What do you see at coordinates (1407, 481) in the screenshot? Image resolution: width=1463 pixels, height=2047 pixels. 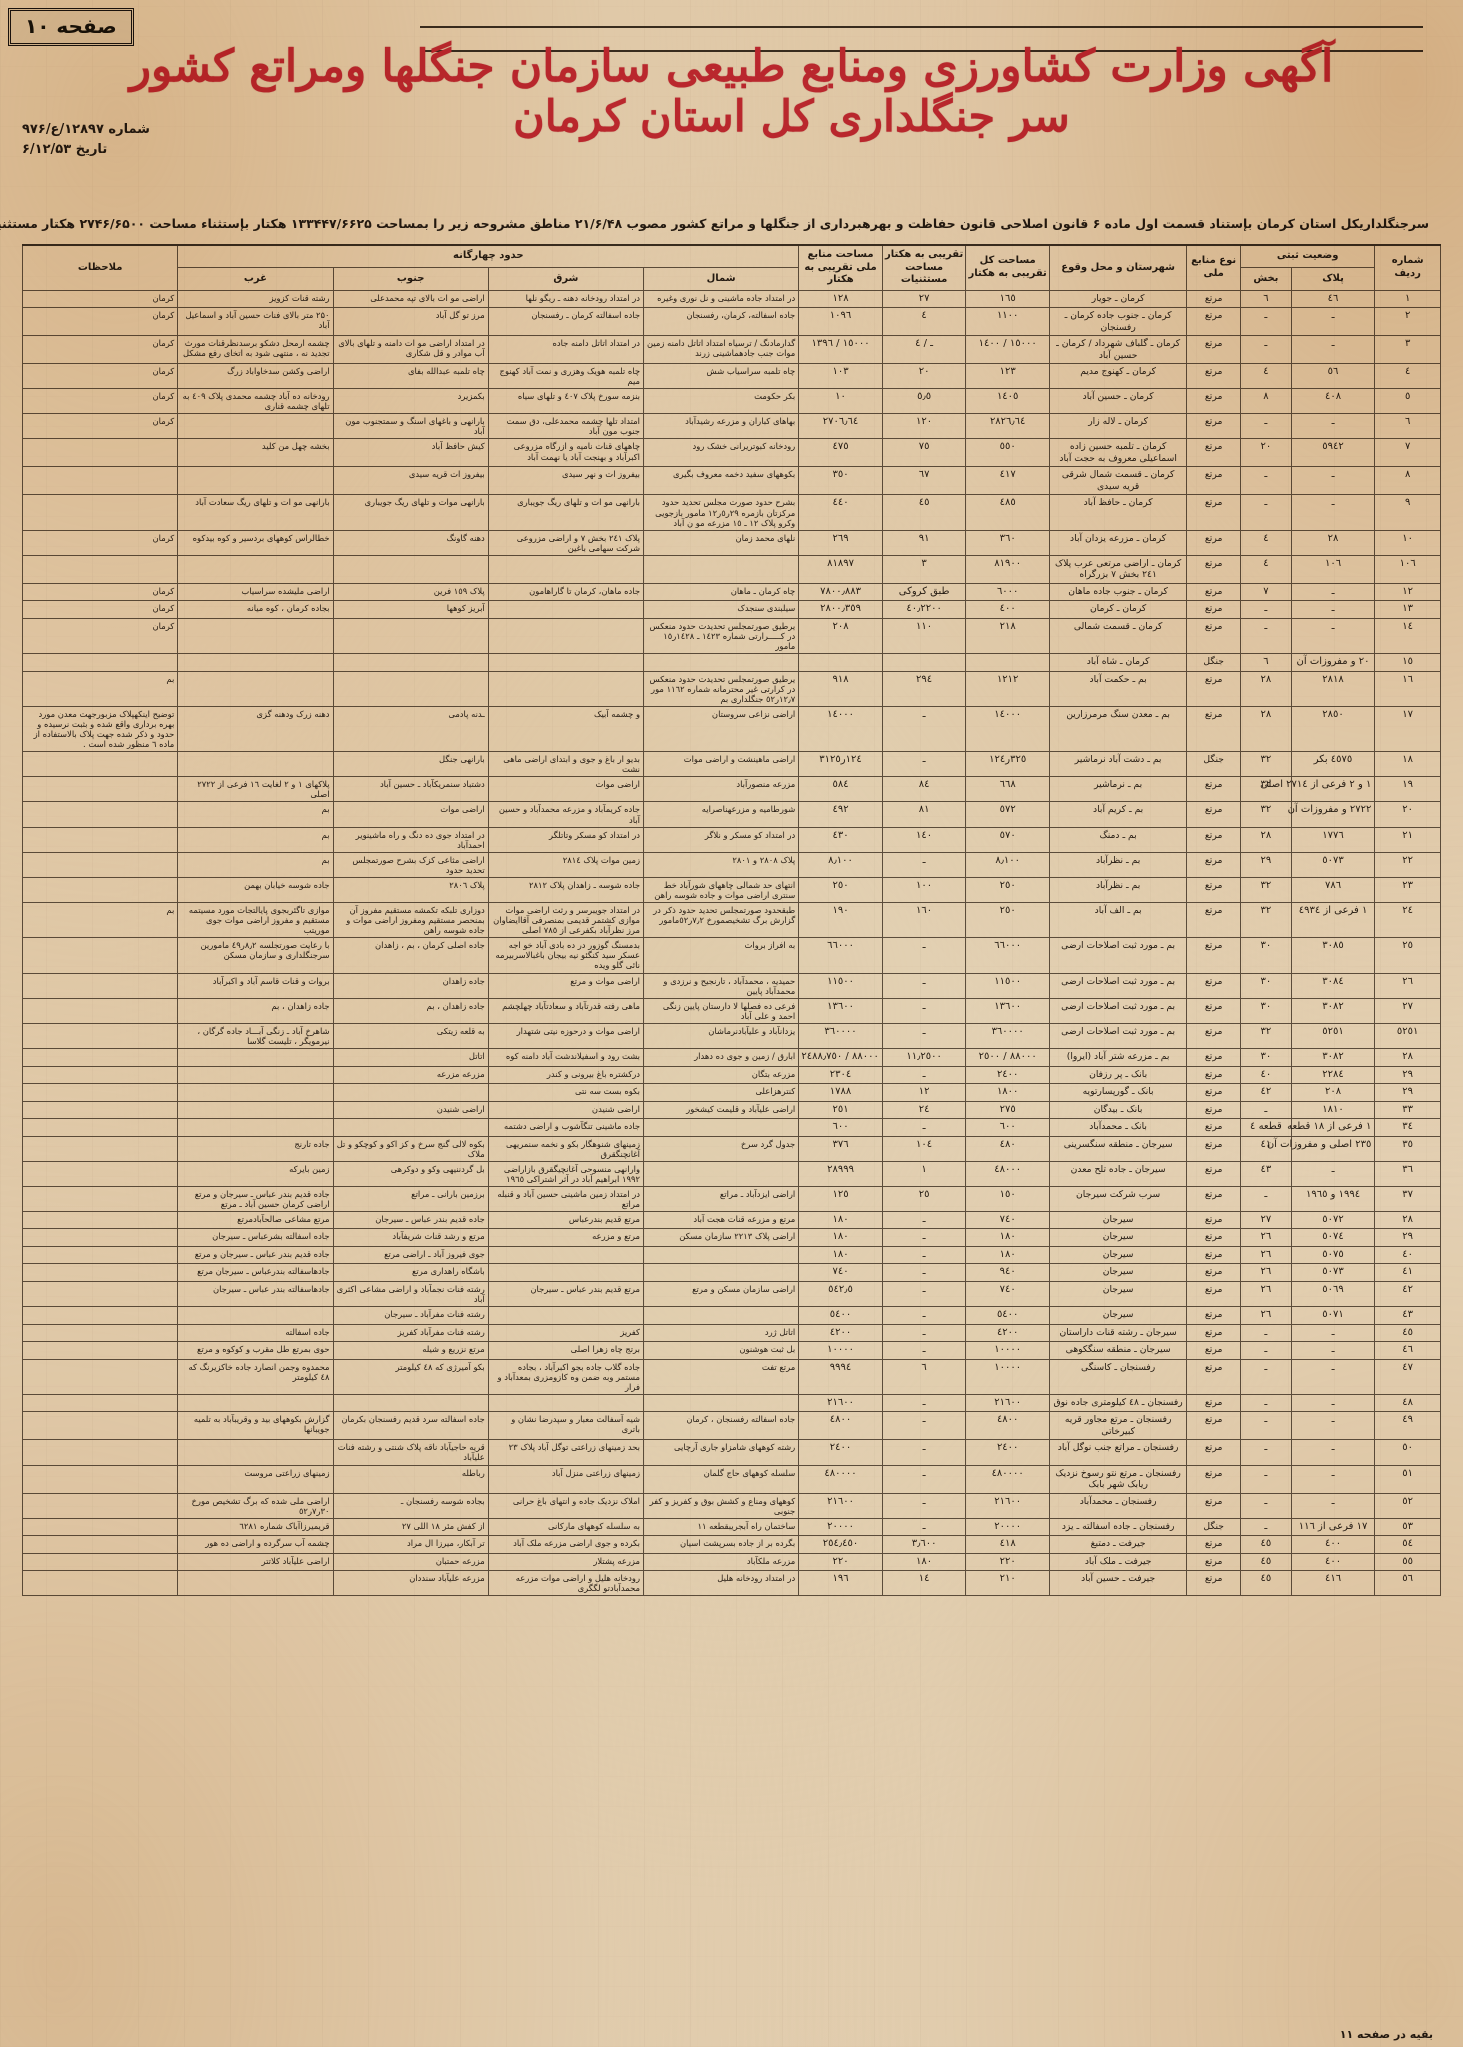 I see `cell-radif: ۸` at bounding box center [1407, 481].